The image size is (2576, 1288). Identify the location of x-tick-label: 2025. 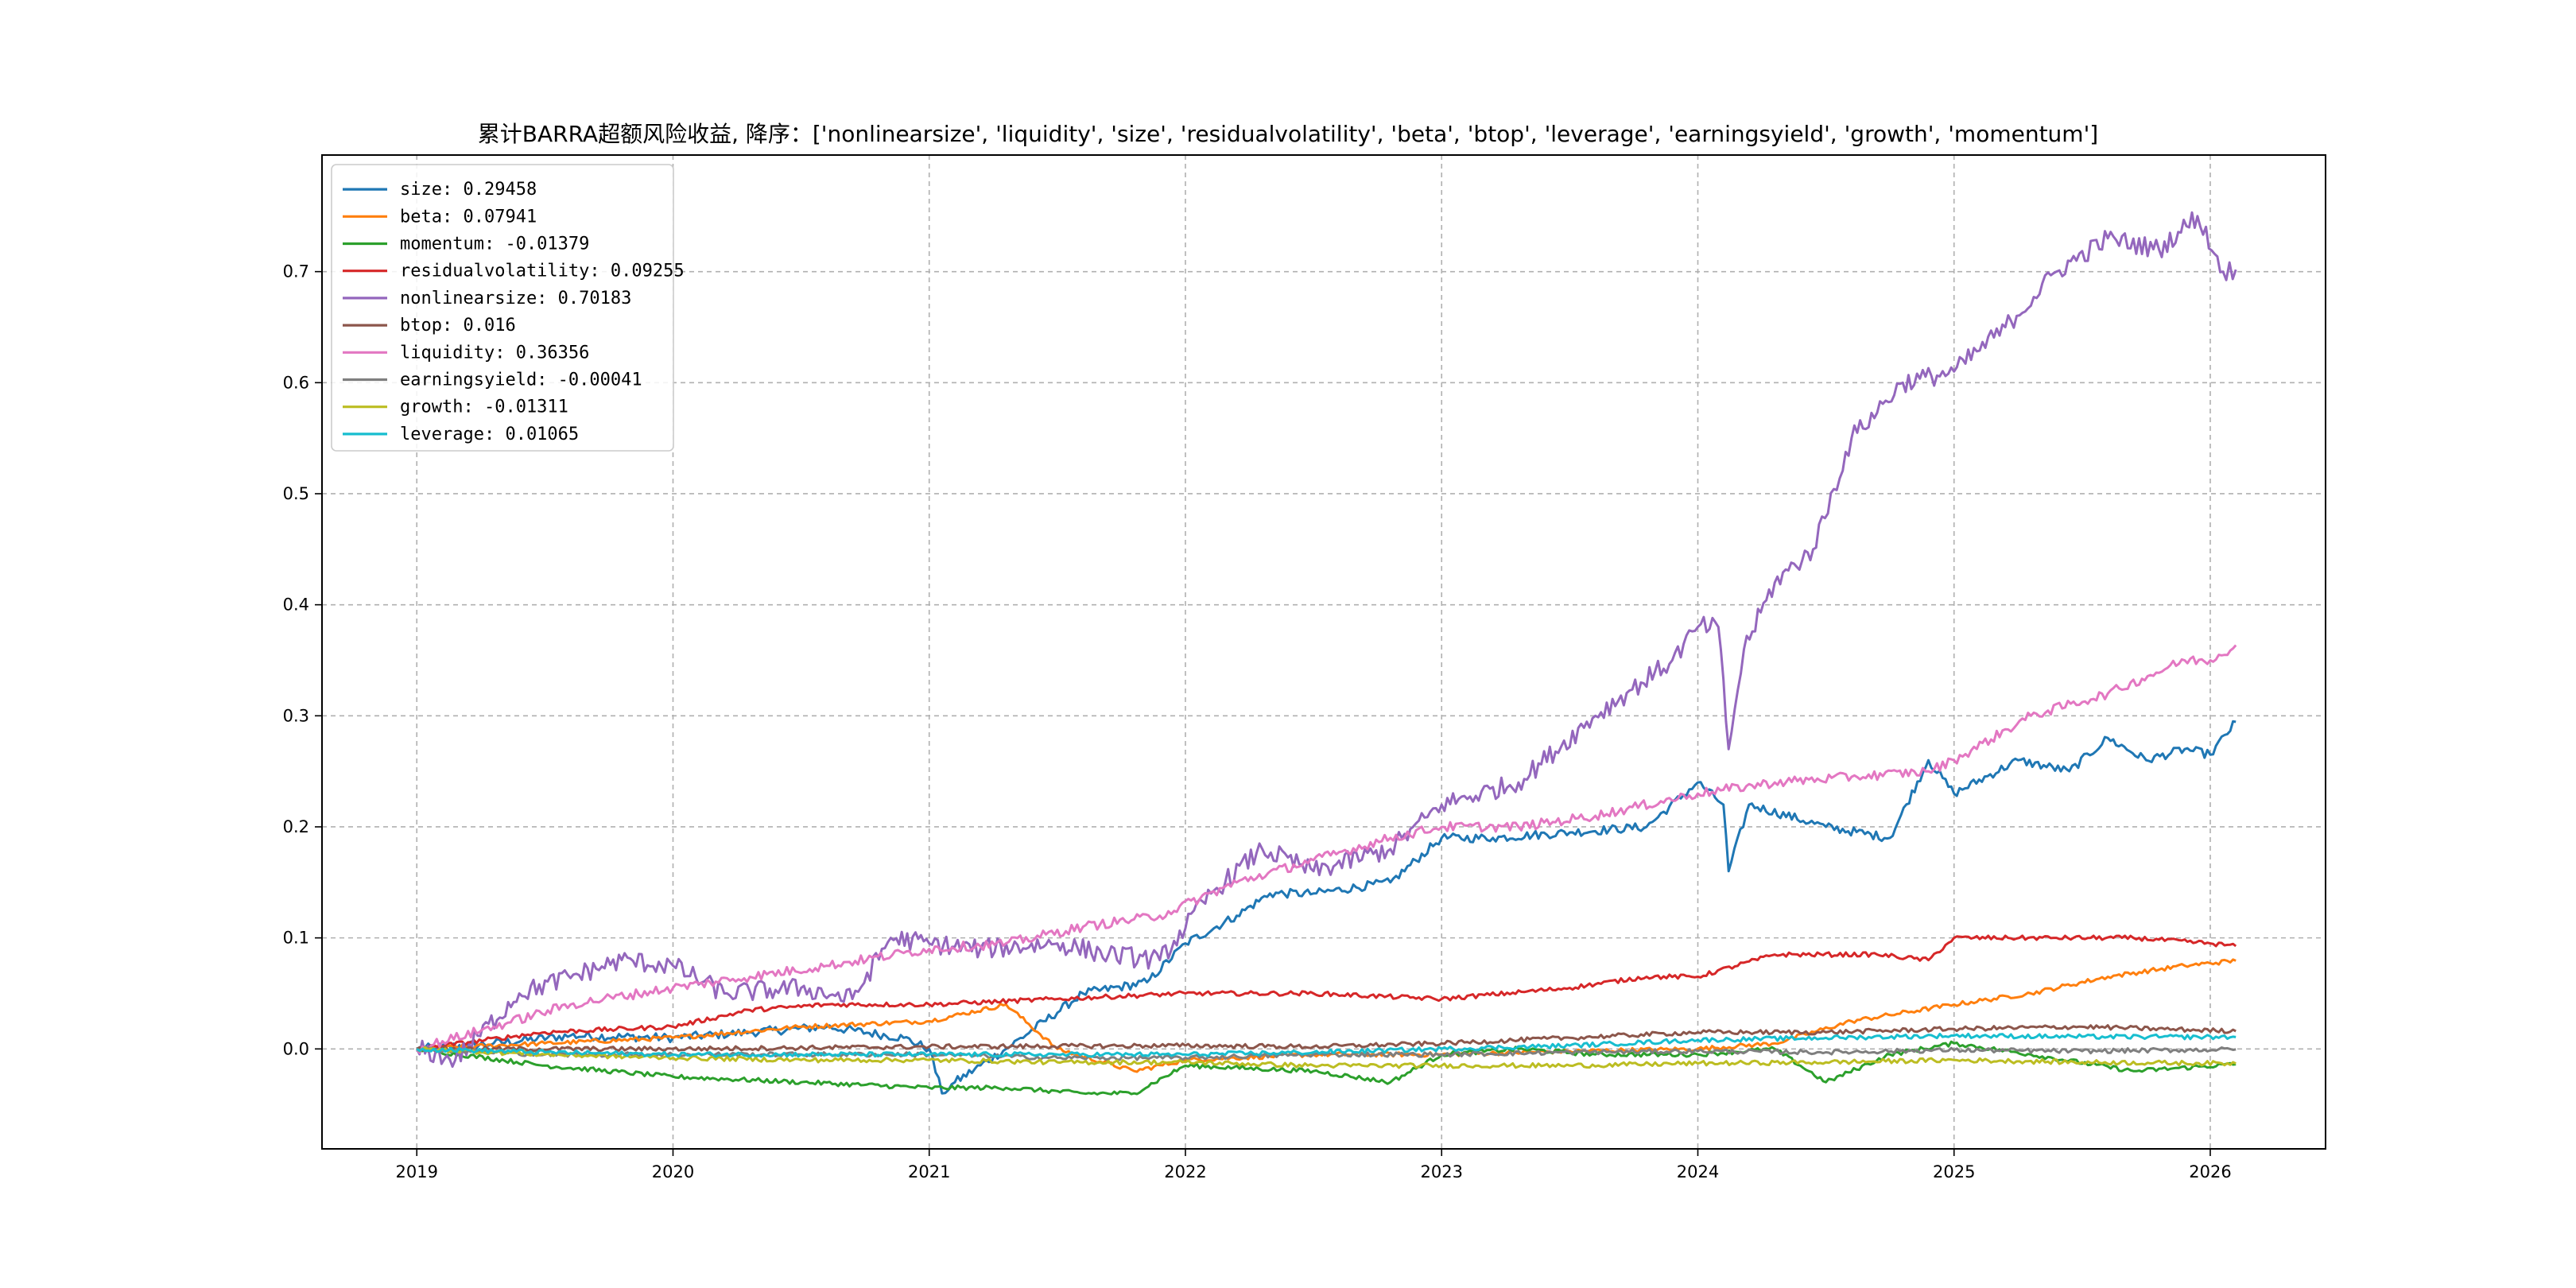
(1954, 1171).